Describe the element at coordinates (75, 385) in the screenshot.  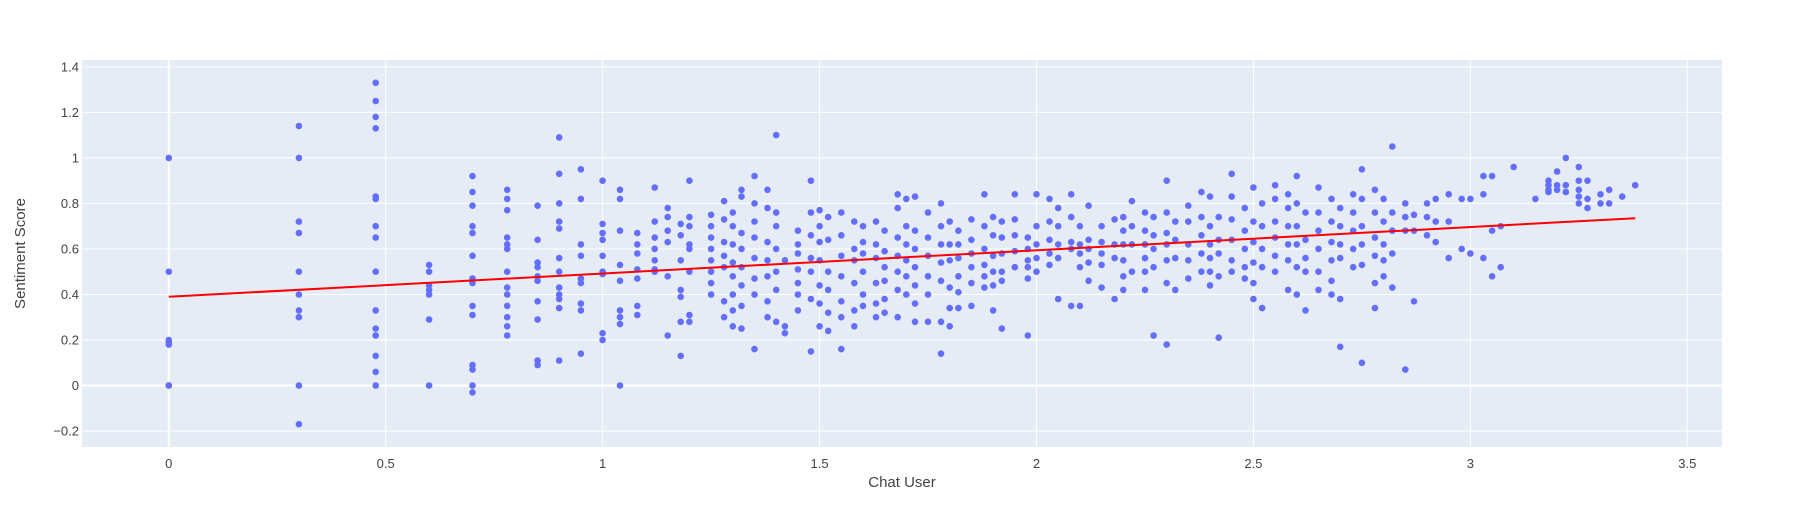
I see `y-tick-label: 0` at that location.